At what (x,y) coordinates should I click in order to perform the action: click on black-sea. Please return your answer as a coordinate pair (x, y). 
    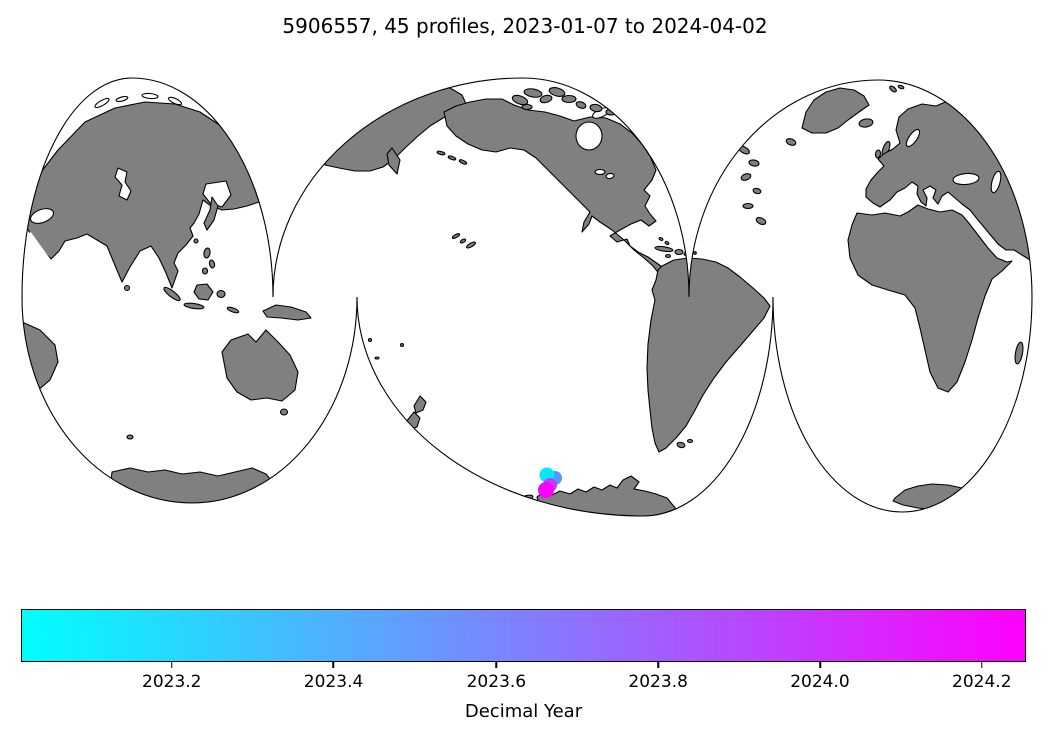
    Looking at the image, I should click on (42, 216).